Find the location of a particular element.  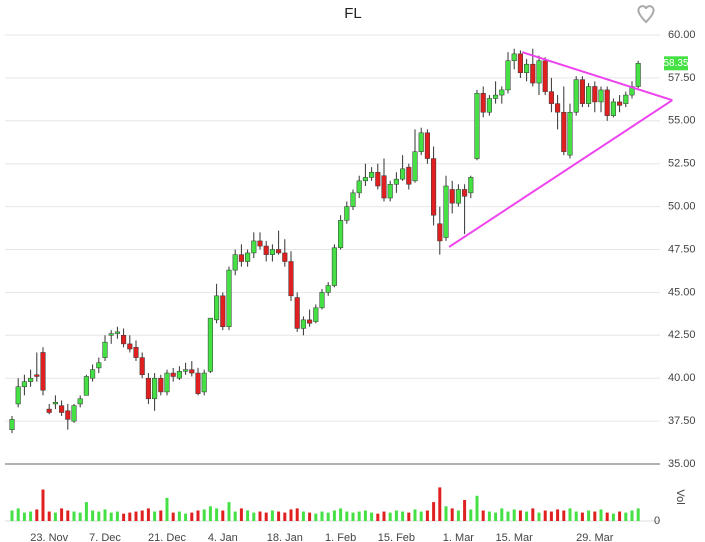

chart-title: FL is located at coordinates (353, 13).